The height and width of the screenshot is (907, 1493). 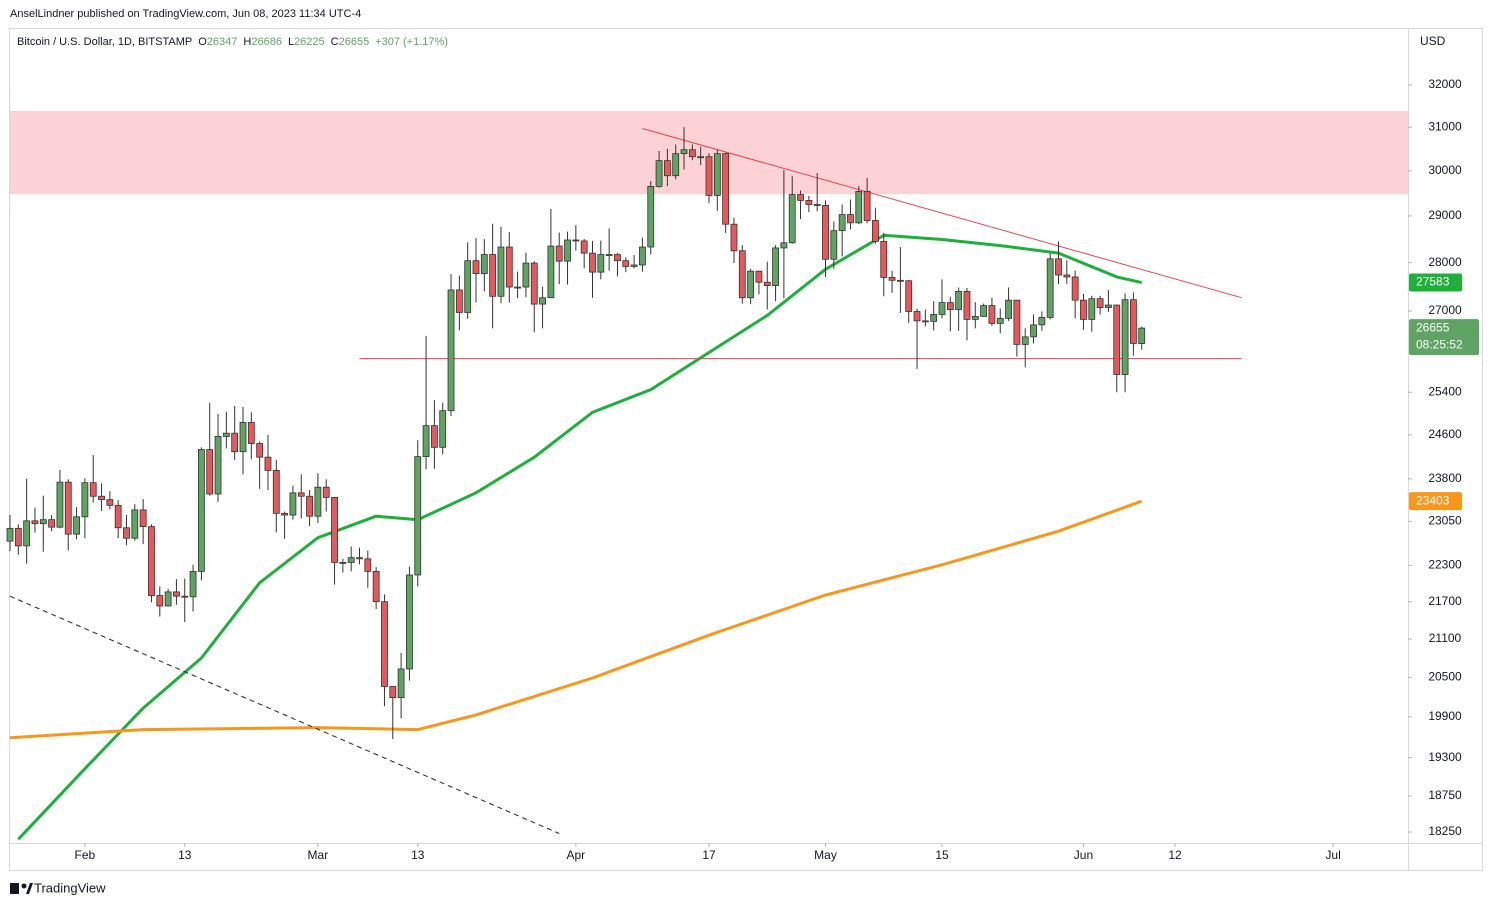 What do you see at coordinates (1445, 521) in the screenshot?
I see `y-tick-label: 23050` at bounding box center [1445, 521].